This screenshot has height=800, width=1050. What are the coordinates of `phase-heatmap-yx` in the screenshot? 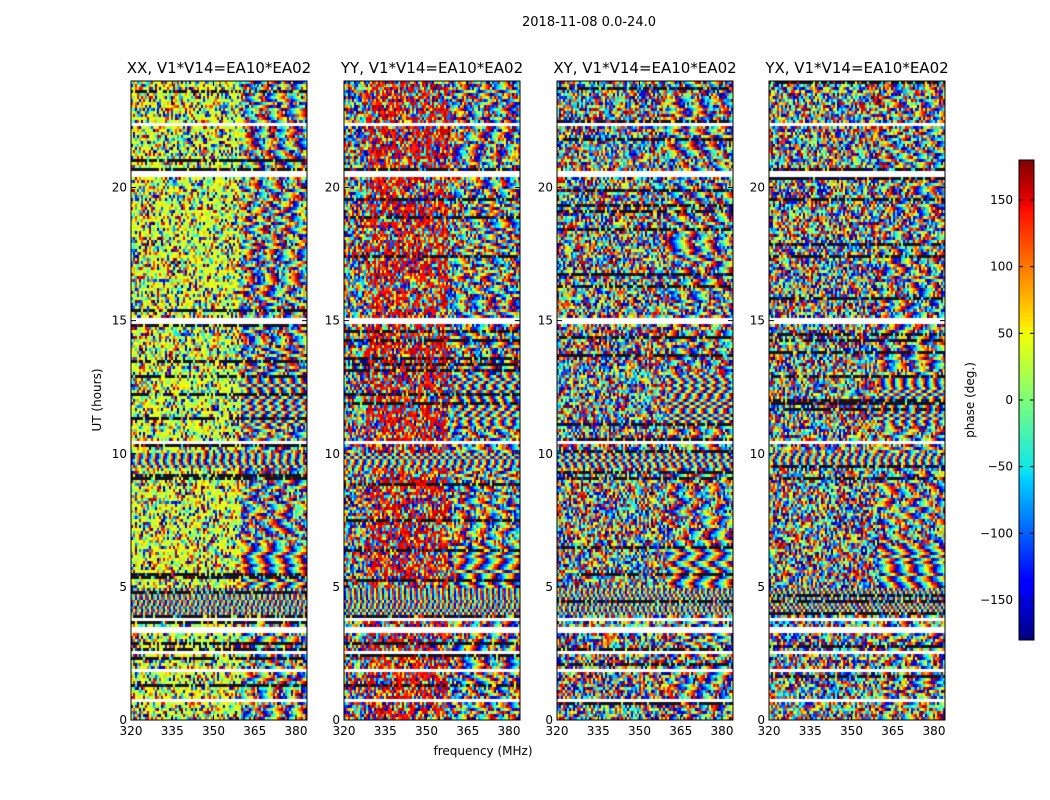 It's located at (857, 400).